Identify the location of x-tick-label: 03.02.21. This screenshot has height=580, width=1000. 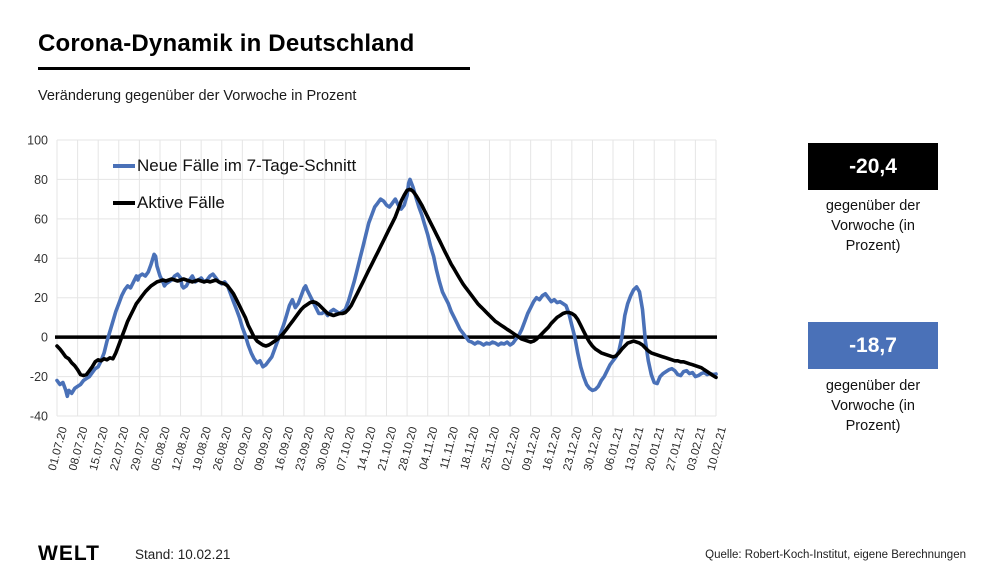
(696, 449).